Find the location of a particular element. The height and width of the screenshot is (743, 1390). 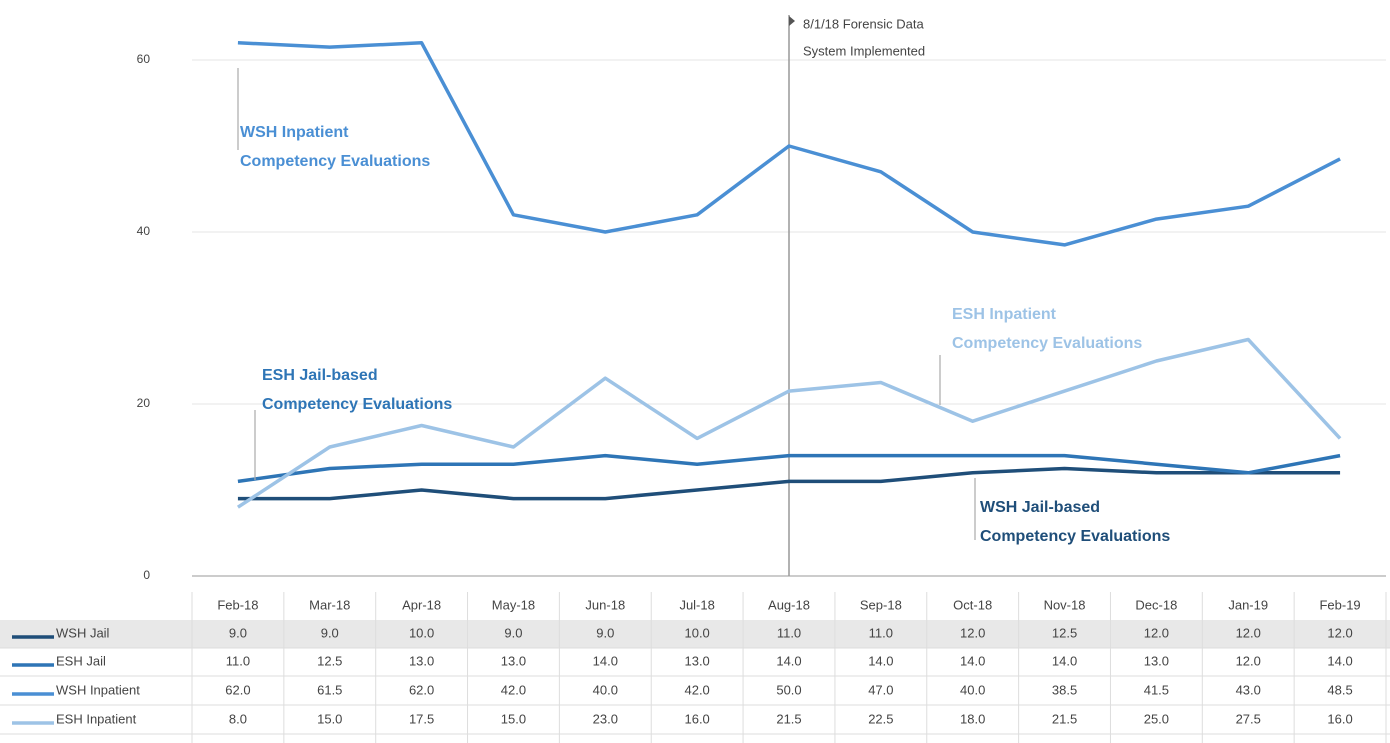

x-tick-label: Jul-18 is located at coordinates (696, 604).